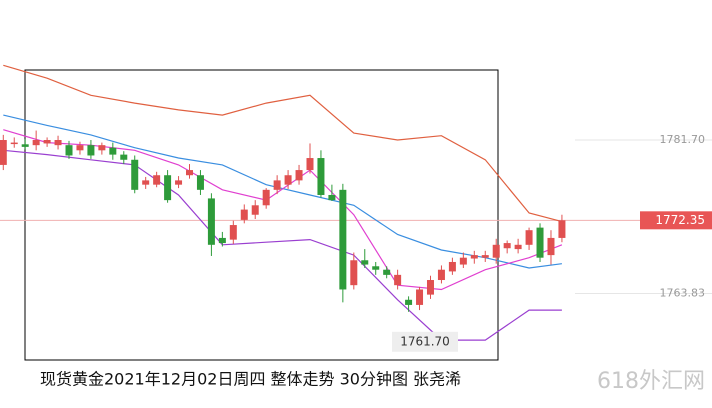  Describe the element at coordinates (651, 381) in the screenshot. I see `watermark: 618外汇网` at that location.